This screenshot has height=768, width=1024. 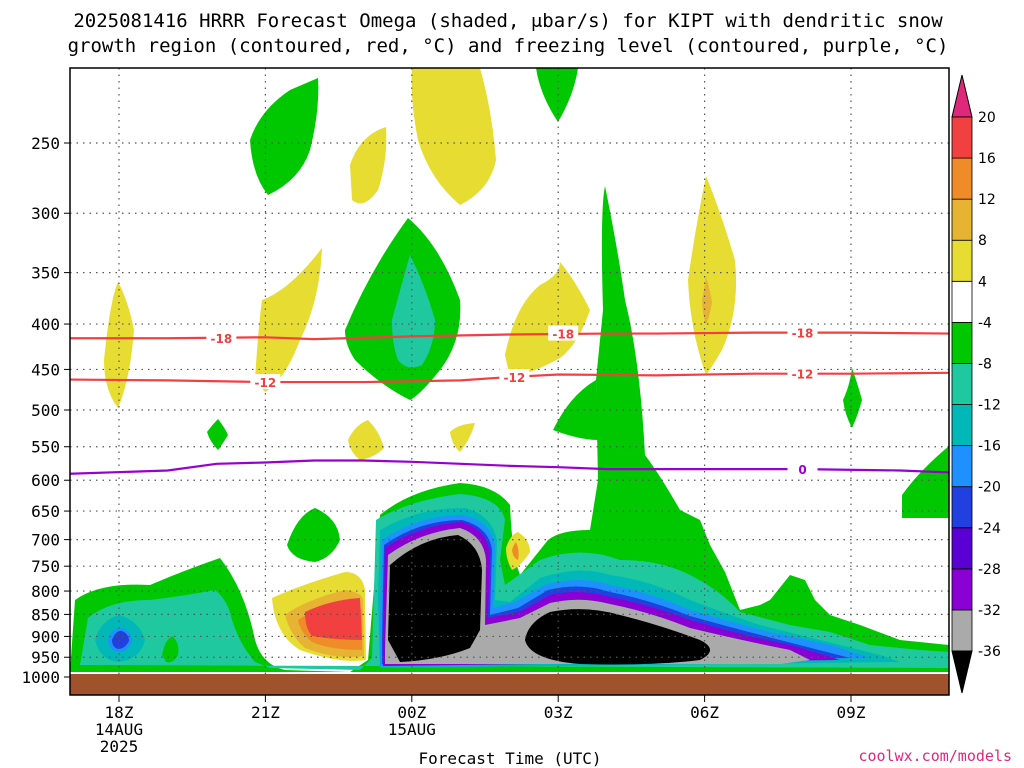 I want to click on colorbar-tick-label: -12, so click(x=989, y=406).